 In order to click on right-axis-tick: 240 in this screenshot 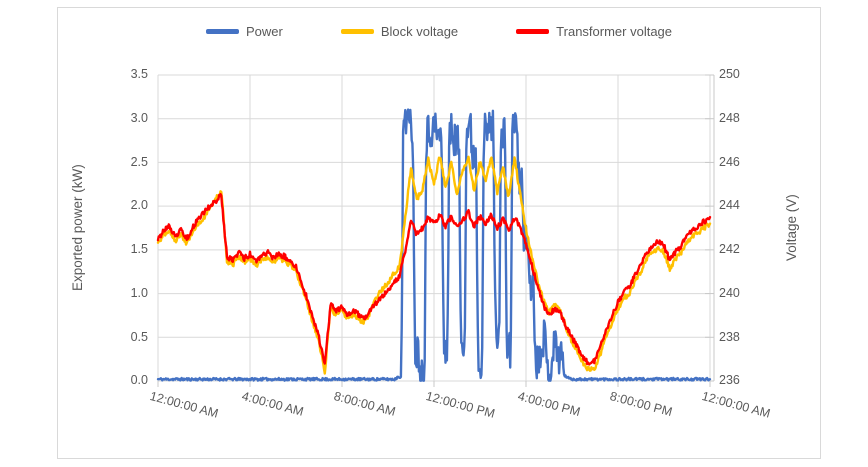, I will do `click(729, 293)`.